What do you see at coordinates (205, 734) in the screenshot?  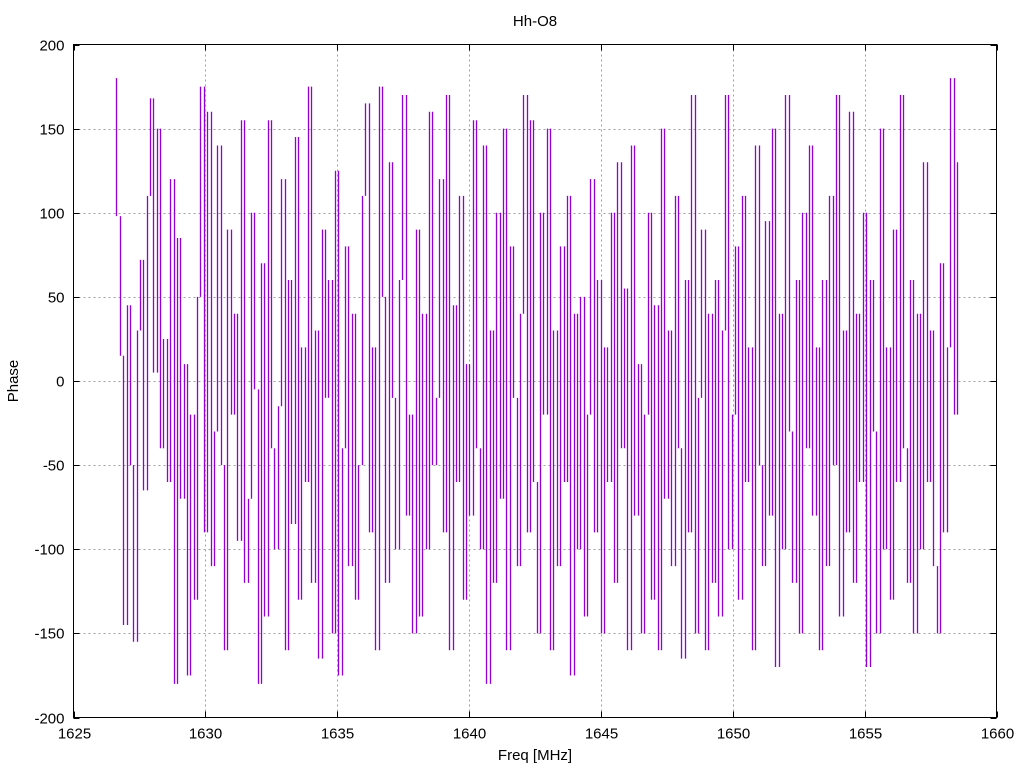 I see `x-tick-label: 1630` at bounding box center [205, 734].